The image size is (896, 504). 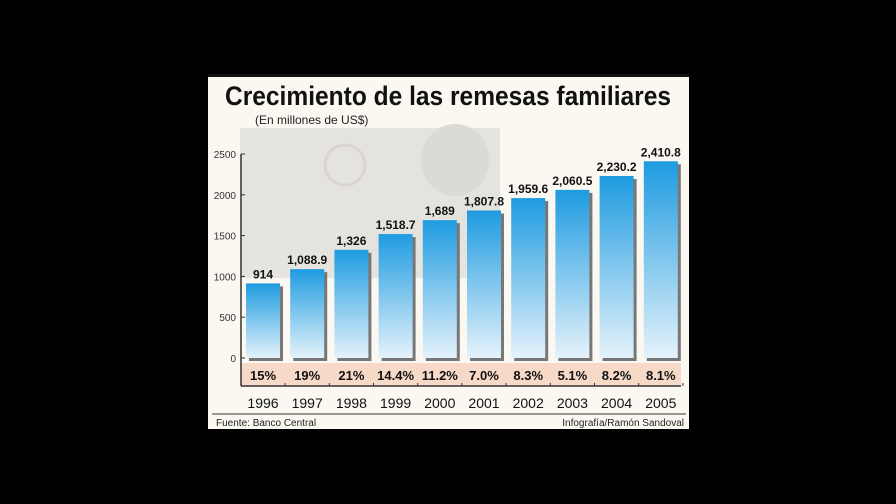 I want to click on growth-label: 21%, so click(x=351, y=375).